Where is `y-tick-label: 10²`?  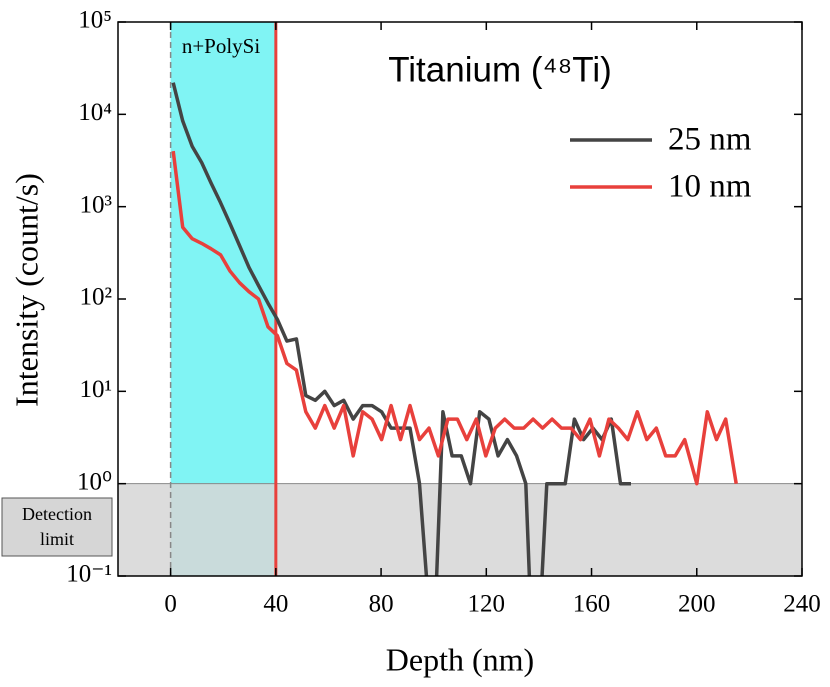 y-tick-label: 10² is located at coordinates (96, 297).